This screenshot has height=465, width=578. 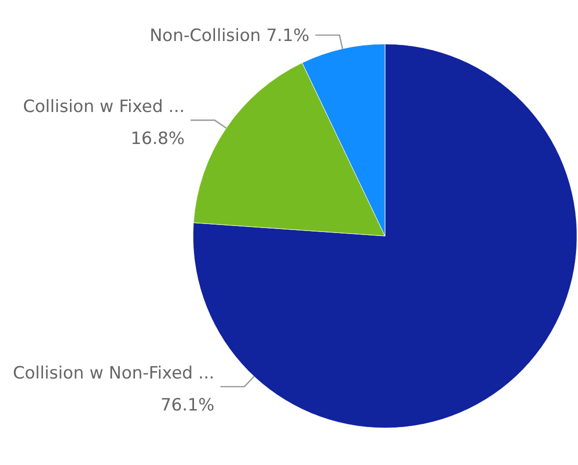 I want to click on data-label: 16.8%, so click(x=157, y=139).